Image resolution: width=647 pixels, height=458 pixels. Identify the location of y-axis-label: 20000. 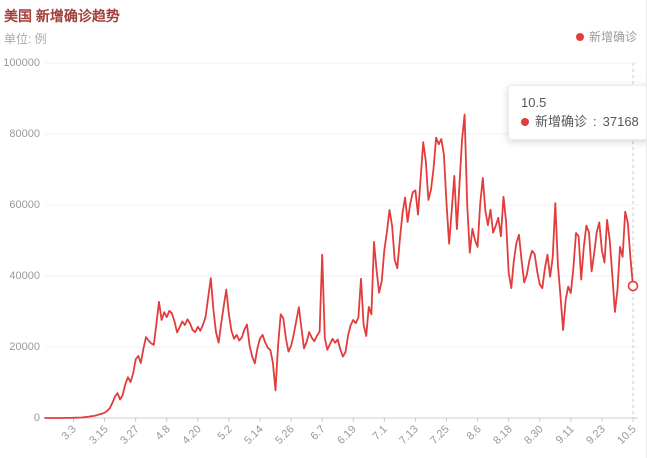
(24, 347).